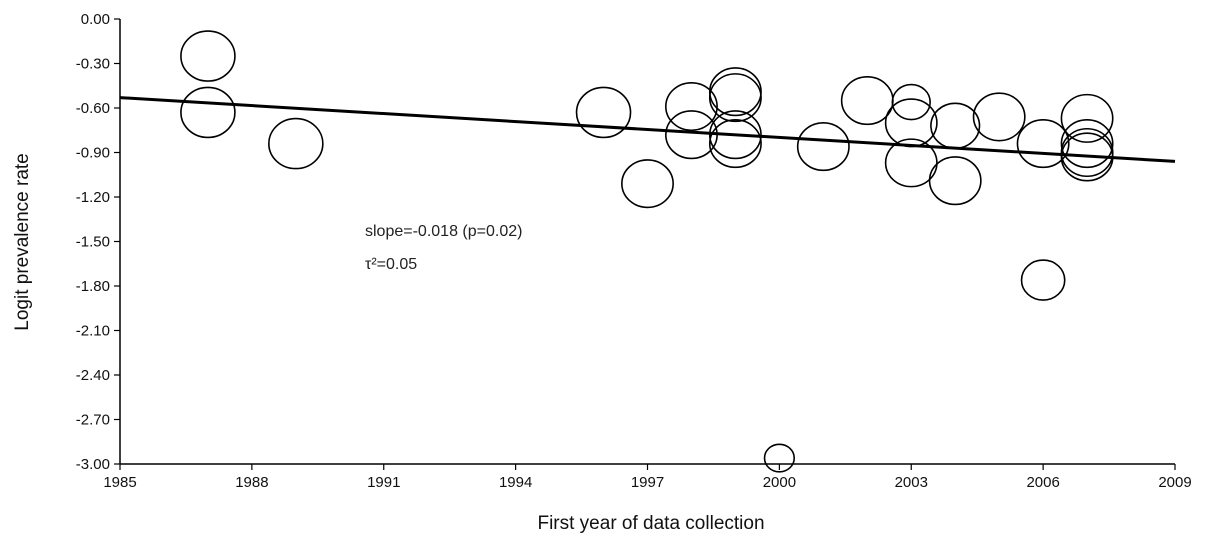 Image resolution: width=1209 pixels, height=540 pixels. I want to click on x-tick-label: 2000, so click(779, 482).